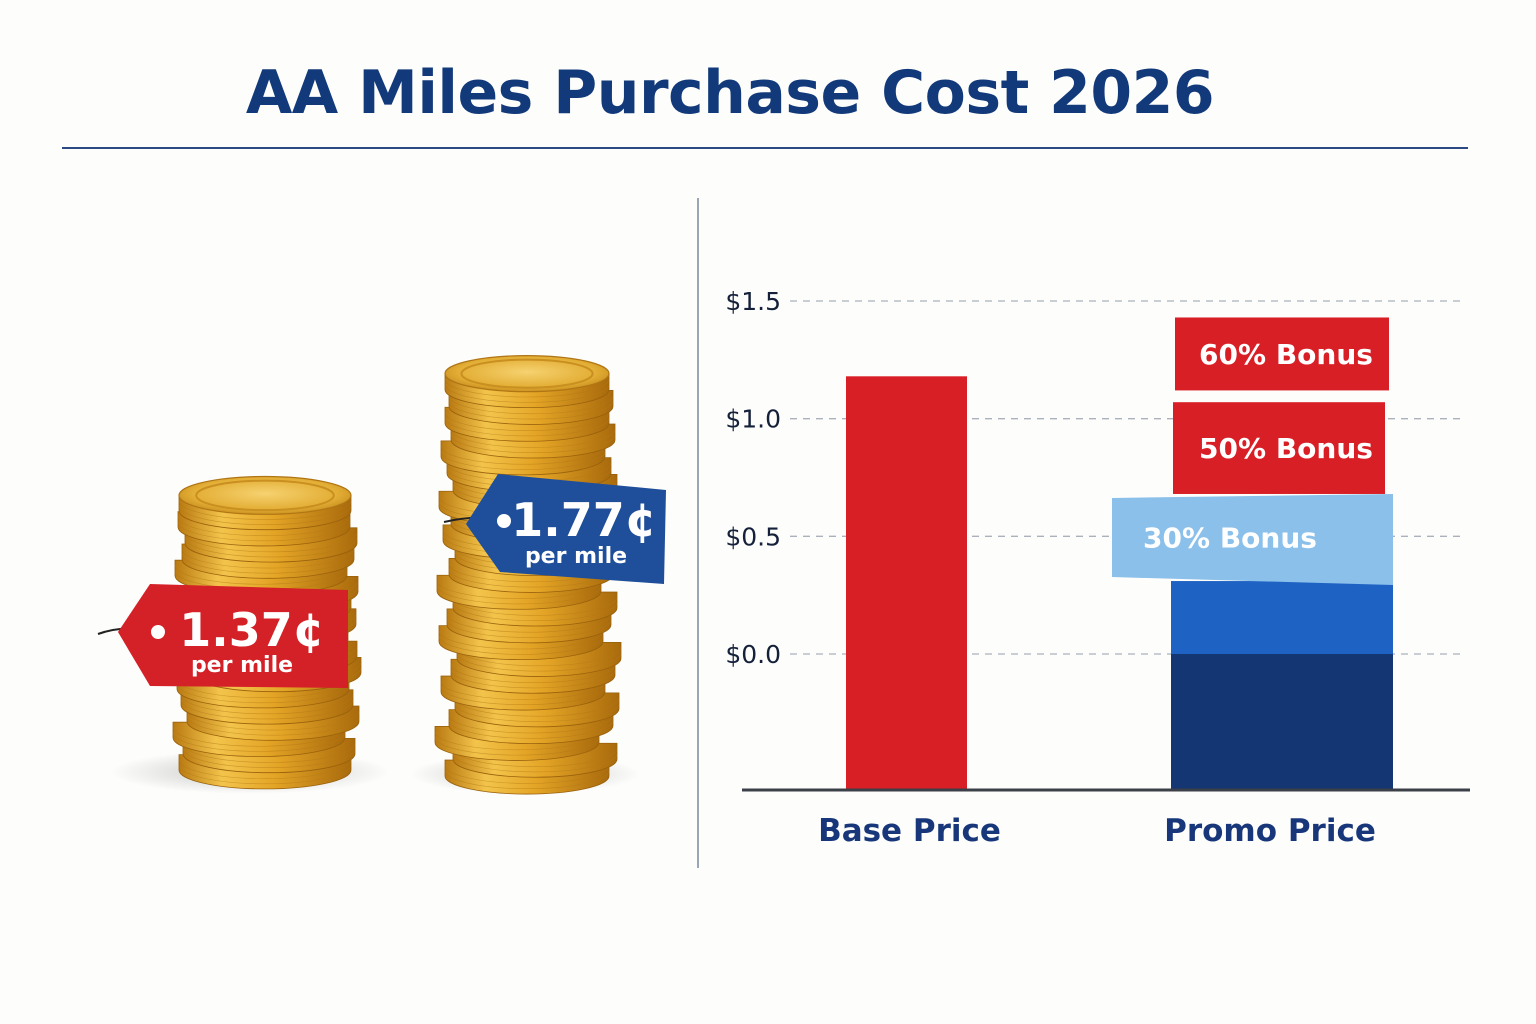 This screenshot has height=1024, width=1536. I want to click on title-divider, so click(765, 148).